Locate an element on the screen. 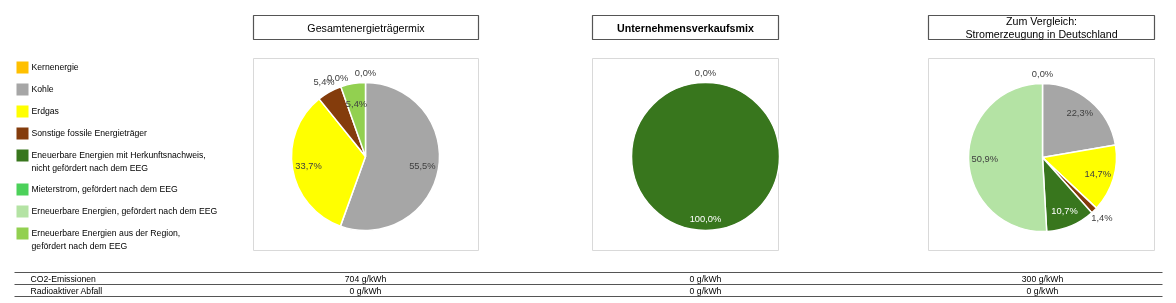  text: 300 g/kWh is located at coordinates (1042, 278).